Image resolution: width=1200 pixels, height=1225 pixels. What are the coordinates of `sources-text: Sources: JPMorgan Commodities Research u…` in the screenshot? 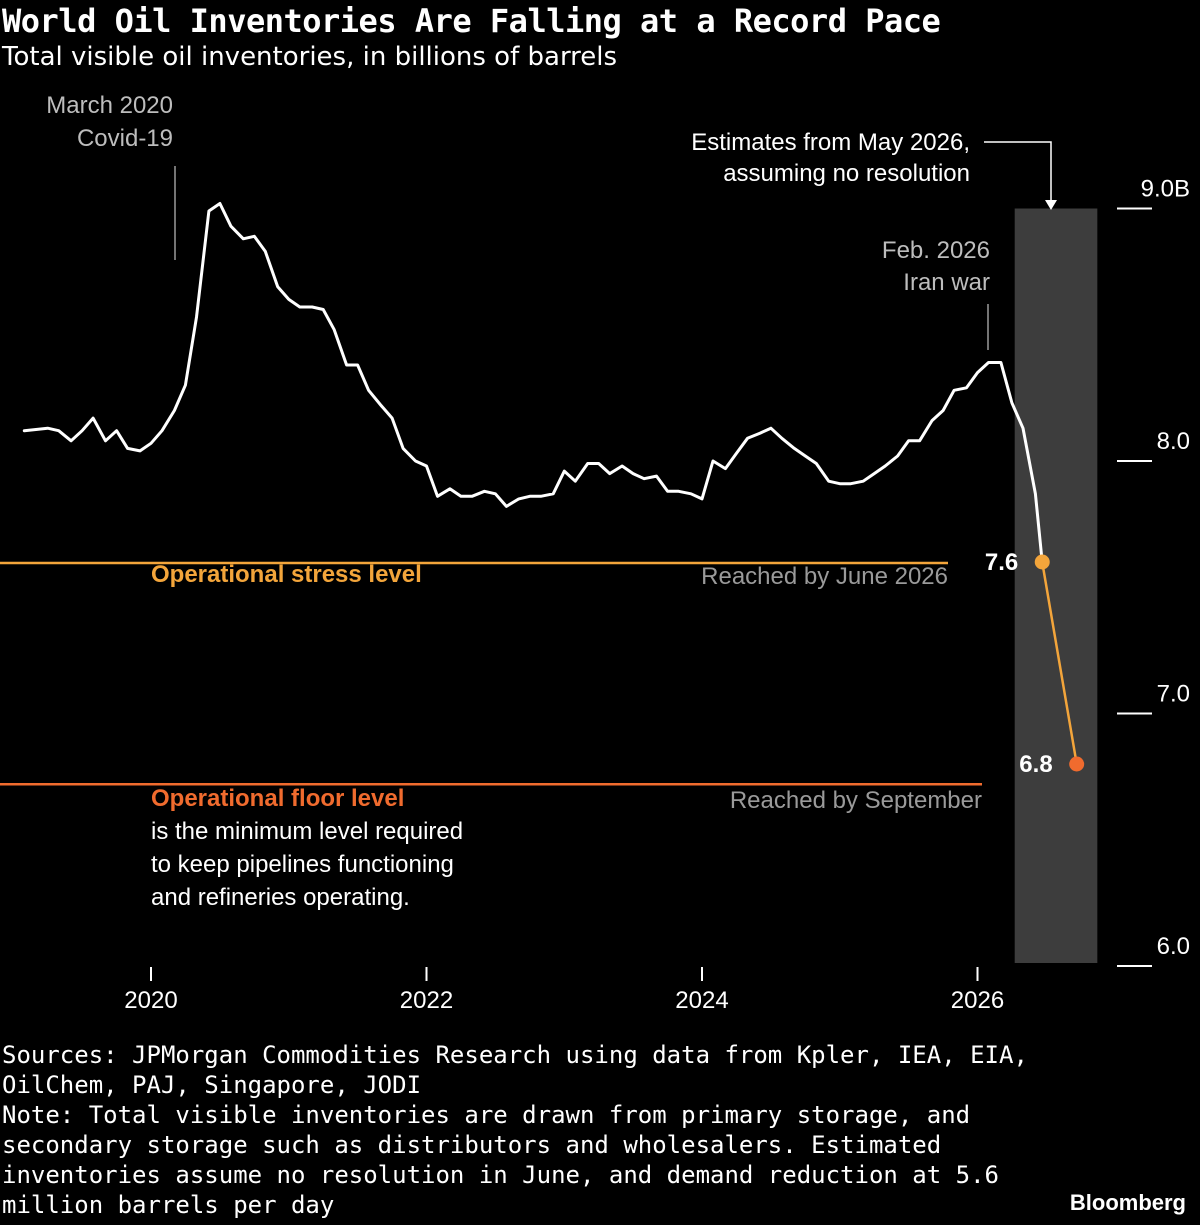 It's located at (522, 1070).